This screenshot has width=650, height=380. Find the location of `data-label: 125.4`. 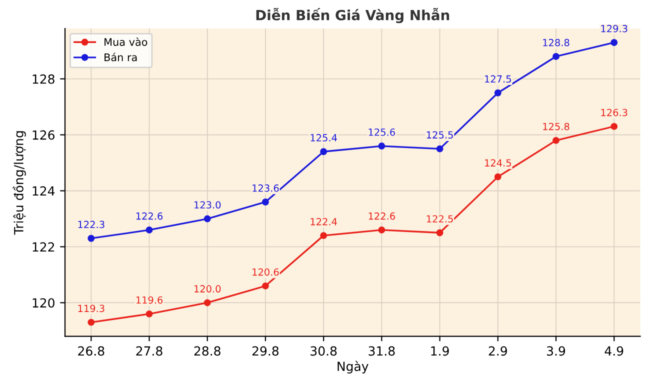

data-label: 125.4 is located at coordinates (323, 138).